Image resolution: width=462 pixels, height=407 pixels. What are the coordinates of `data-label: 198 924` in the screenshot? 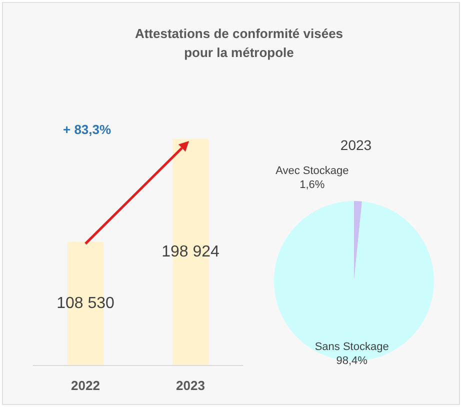 It's located at (191, 252).